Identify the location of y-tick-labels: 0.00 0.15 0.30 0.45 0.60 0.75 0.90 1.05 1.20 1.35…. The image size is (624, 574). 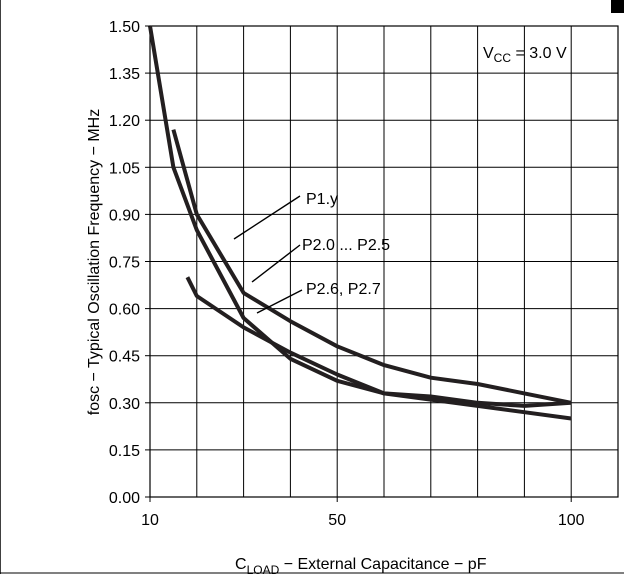
(129, 263).